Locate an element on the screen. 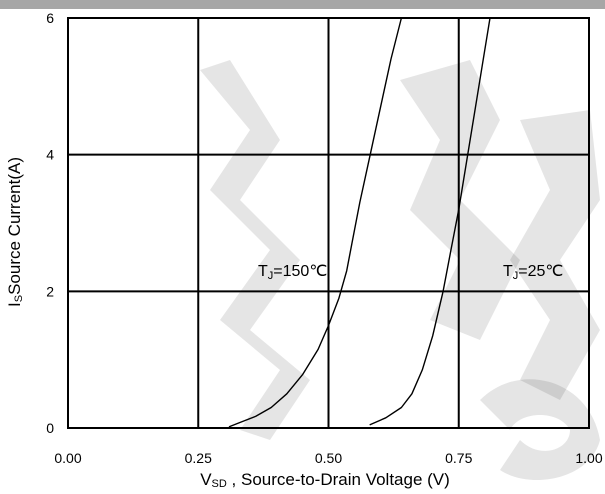 The width and height of the screenshot is (605, 494). y-tick-label: 0 is located at coordinates (50, 428).